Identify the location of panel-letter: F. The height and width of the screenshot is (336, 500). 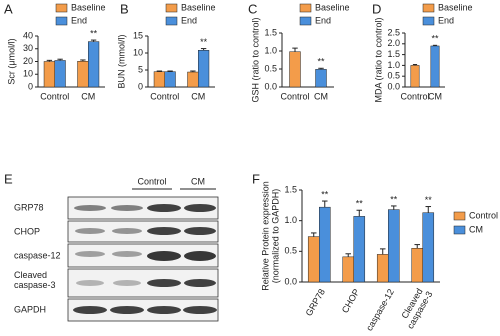
(256, 178).